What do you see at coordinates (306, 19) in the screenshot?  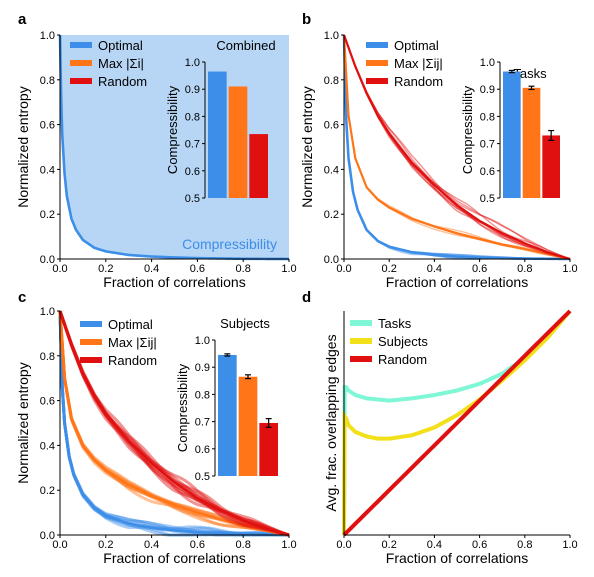 I see `panel-label: b` at bounding box center [306, 19].